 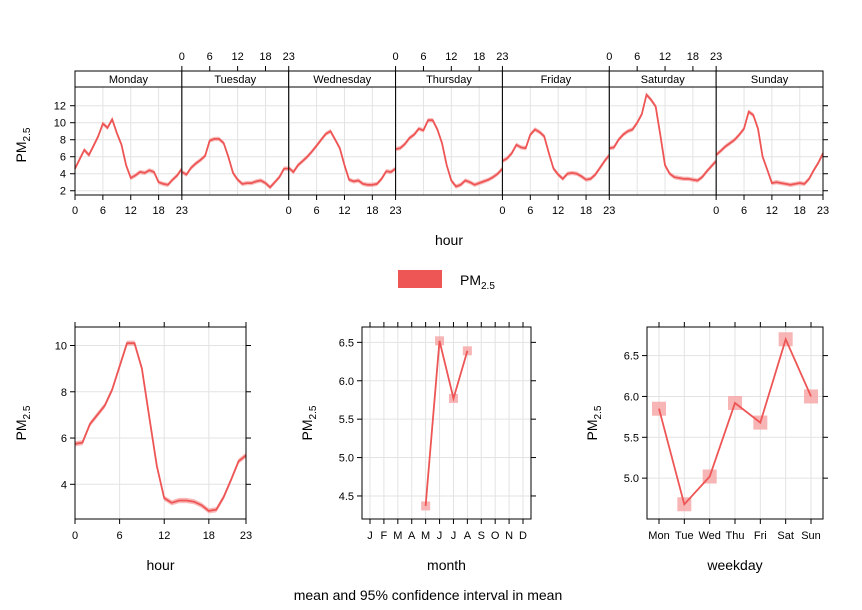 I want to click on y-tick-label: 10, so click(x=61, y=347).